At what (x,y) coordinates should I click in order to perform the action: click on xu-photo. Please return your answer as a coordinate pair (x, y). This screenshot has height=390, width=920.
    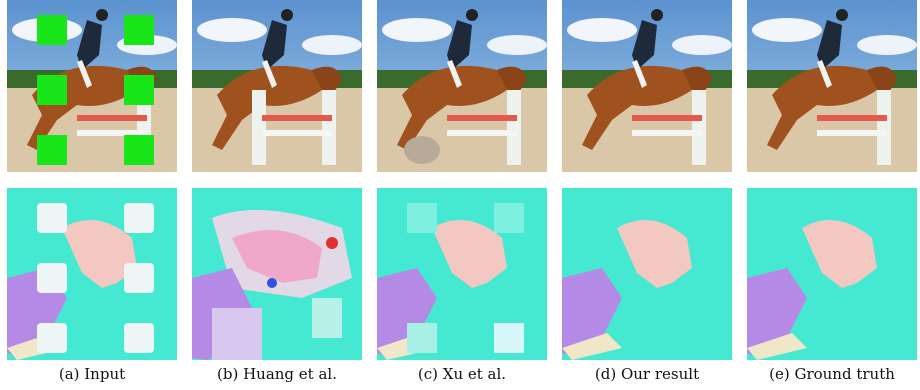
    Looking at the image, I should click on (462, 86).